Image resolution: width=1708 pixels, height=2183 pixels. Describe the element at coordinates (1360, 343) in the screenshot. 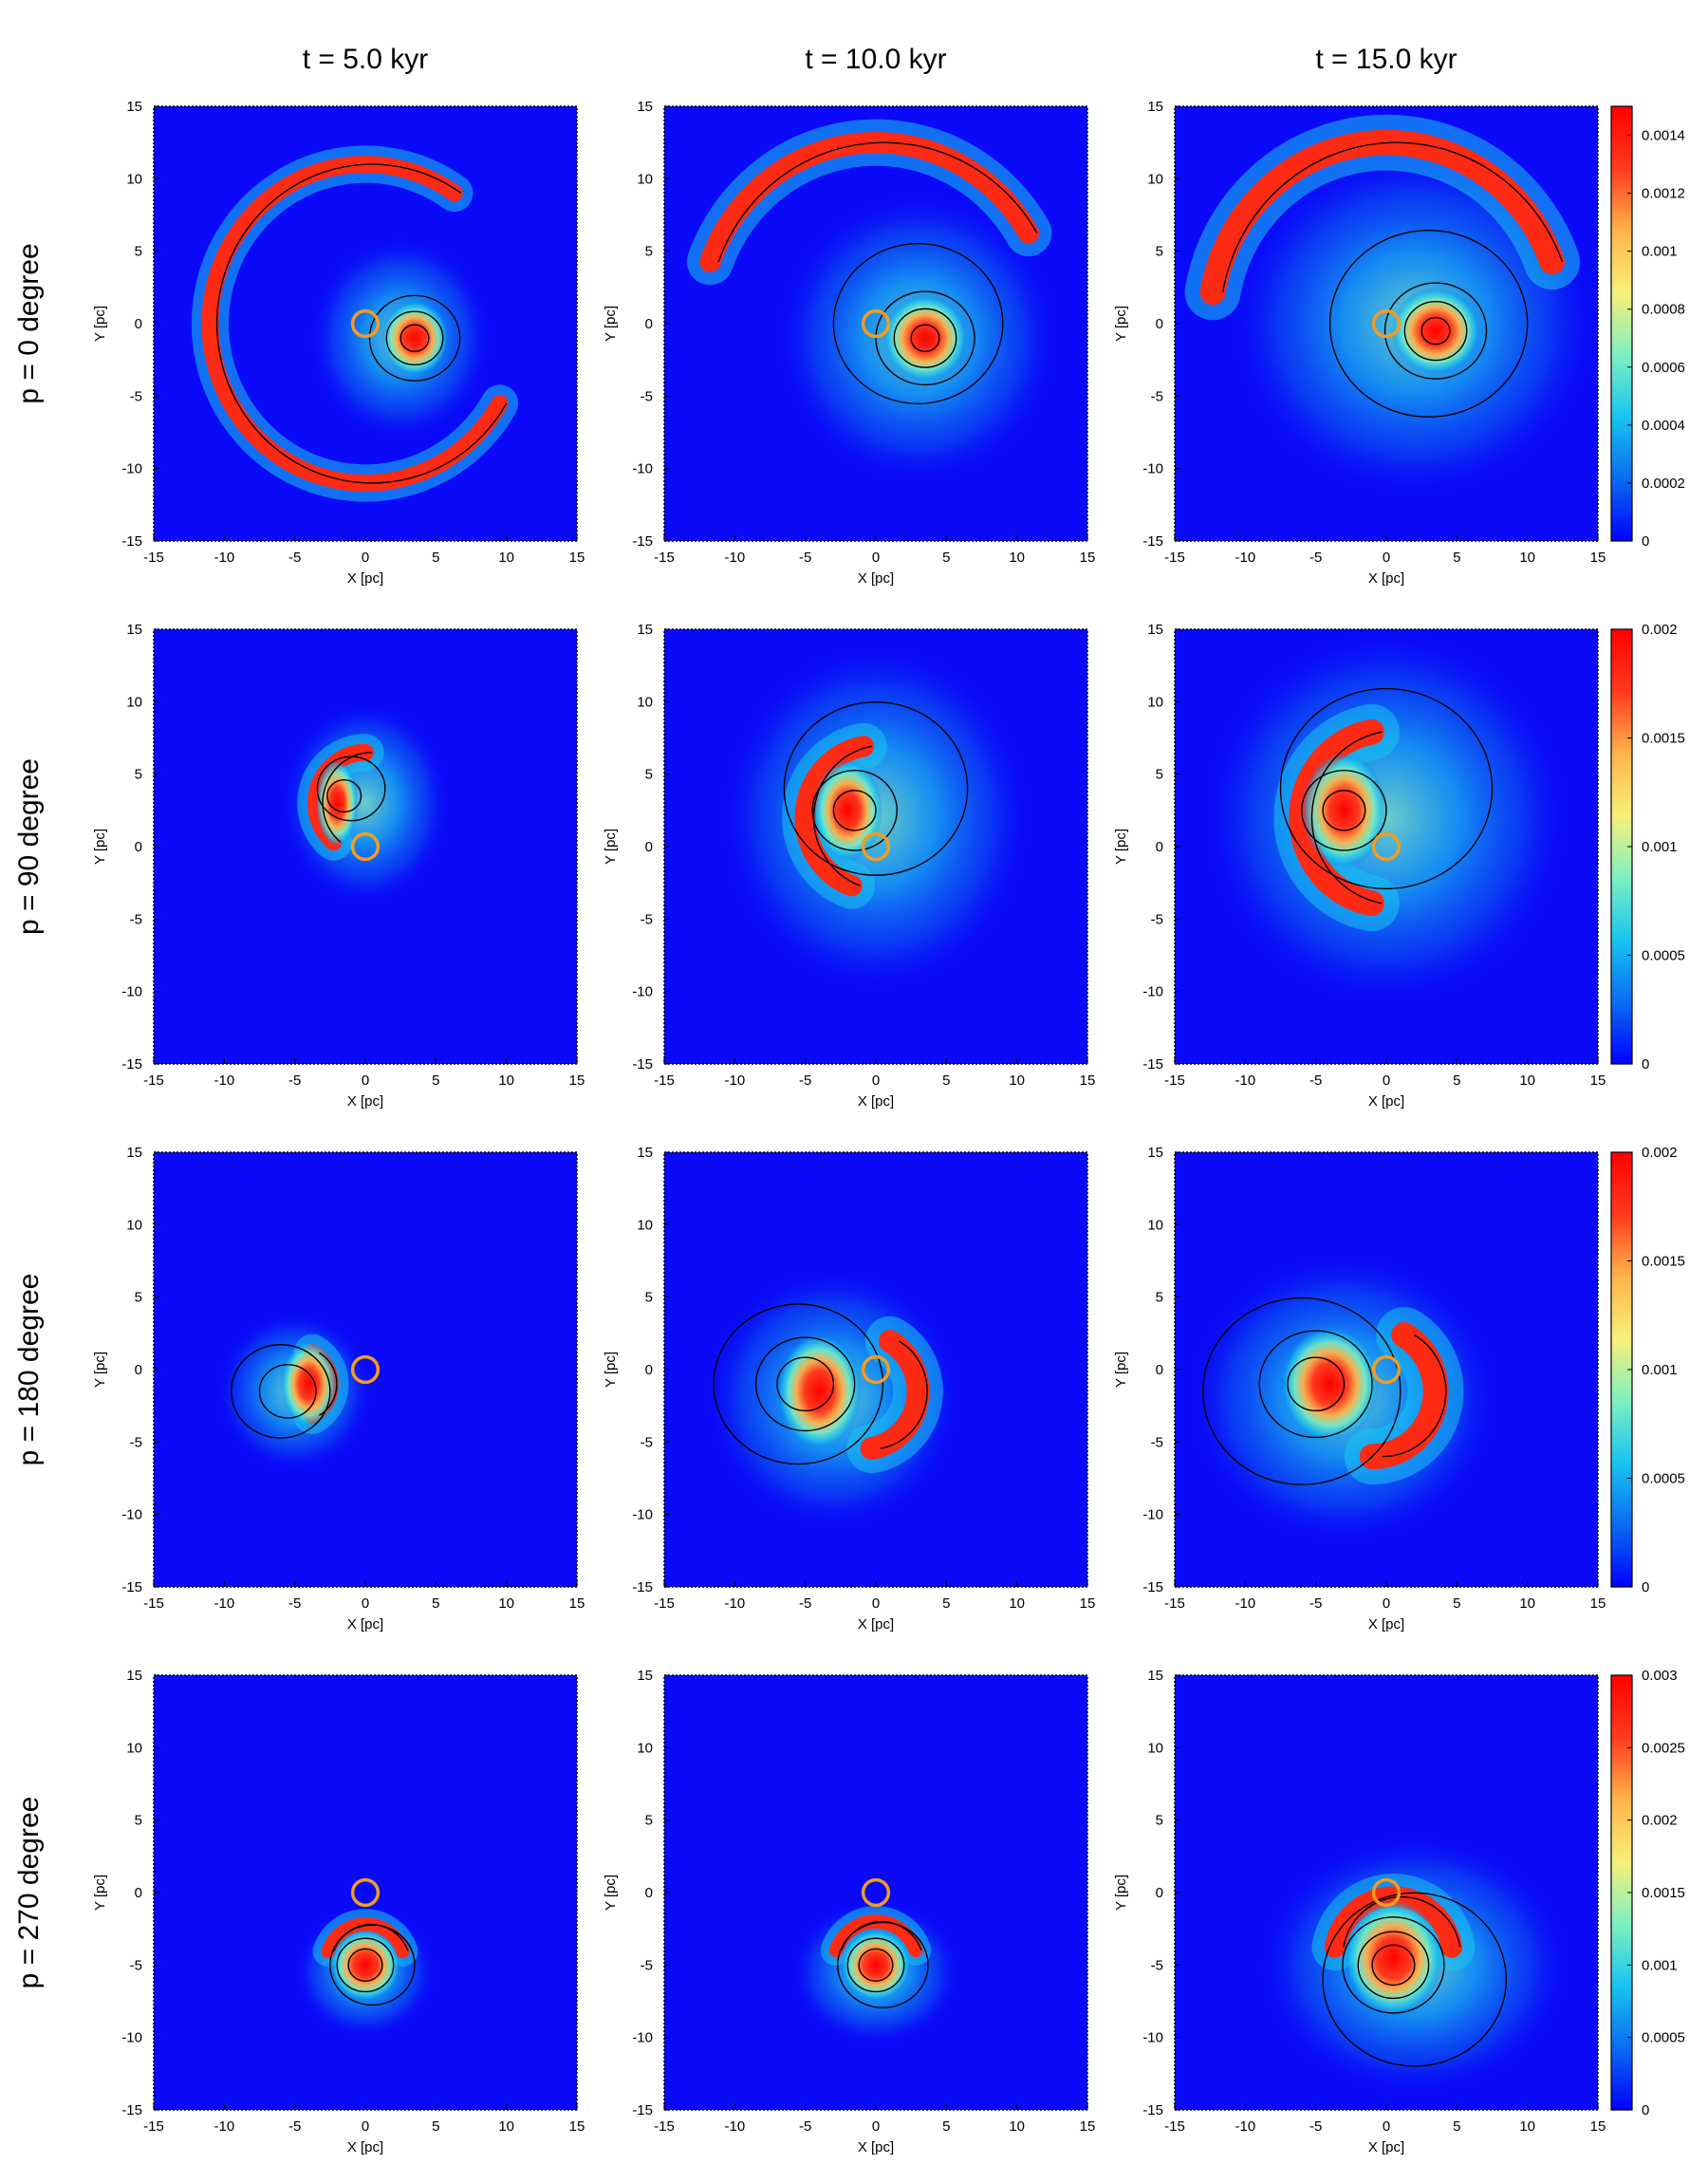

I see `panel-r0-c2: -15 -10 -5 0 5 10 15 15 10 5 0 -5 -10 -15 X [pc] Y [pc]` at that location.